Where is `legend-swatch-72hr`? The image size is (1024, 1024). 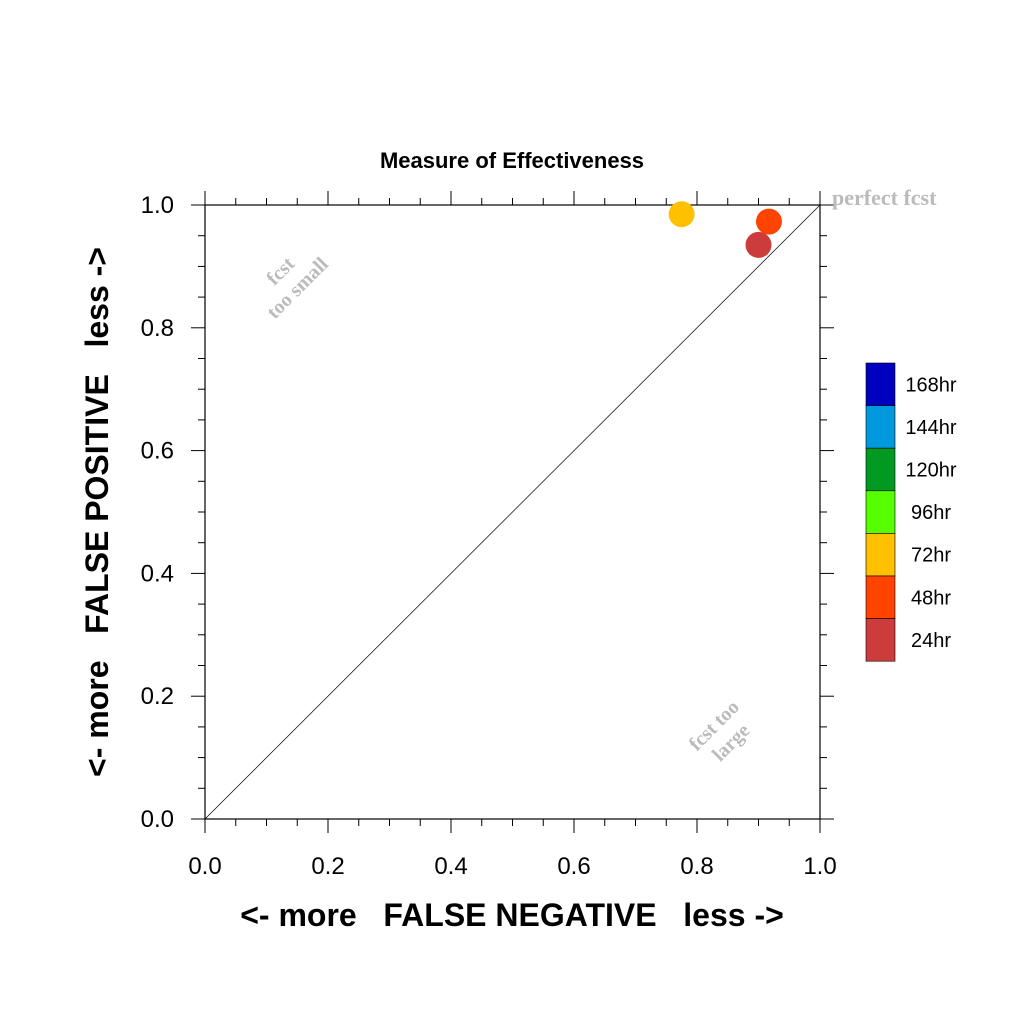
legend-swatch-72hr is located at coordinates (880, 555).